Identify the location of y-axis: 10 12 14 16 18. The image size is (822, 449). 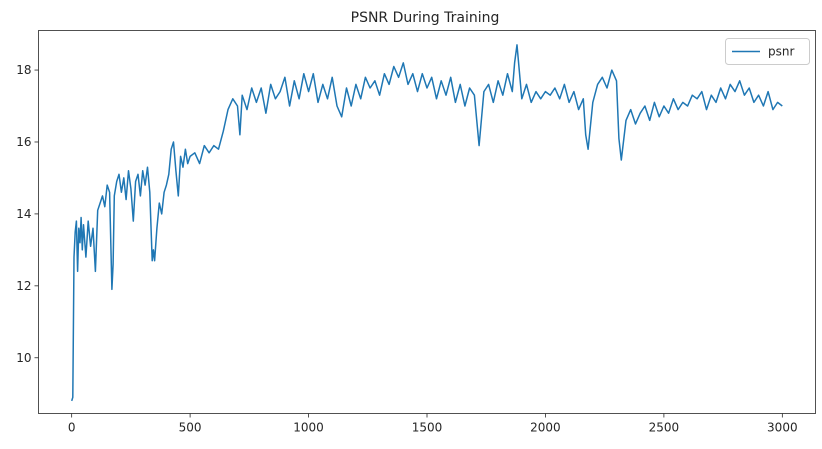
(27, 214).